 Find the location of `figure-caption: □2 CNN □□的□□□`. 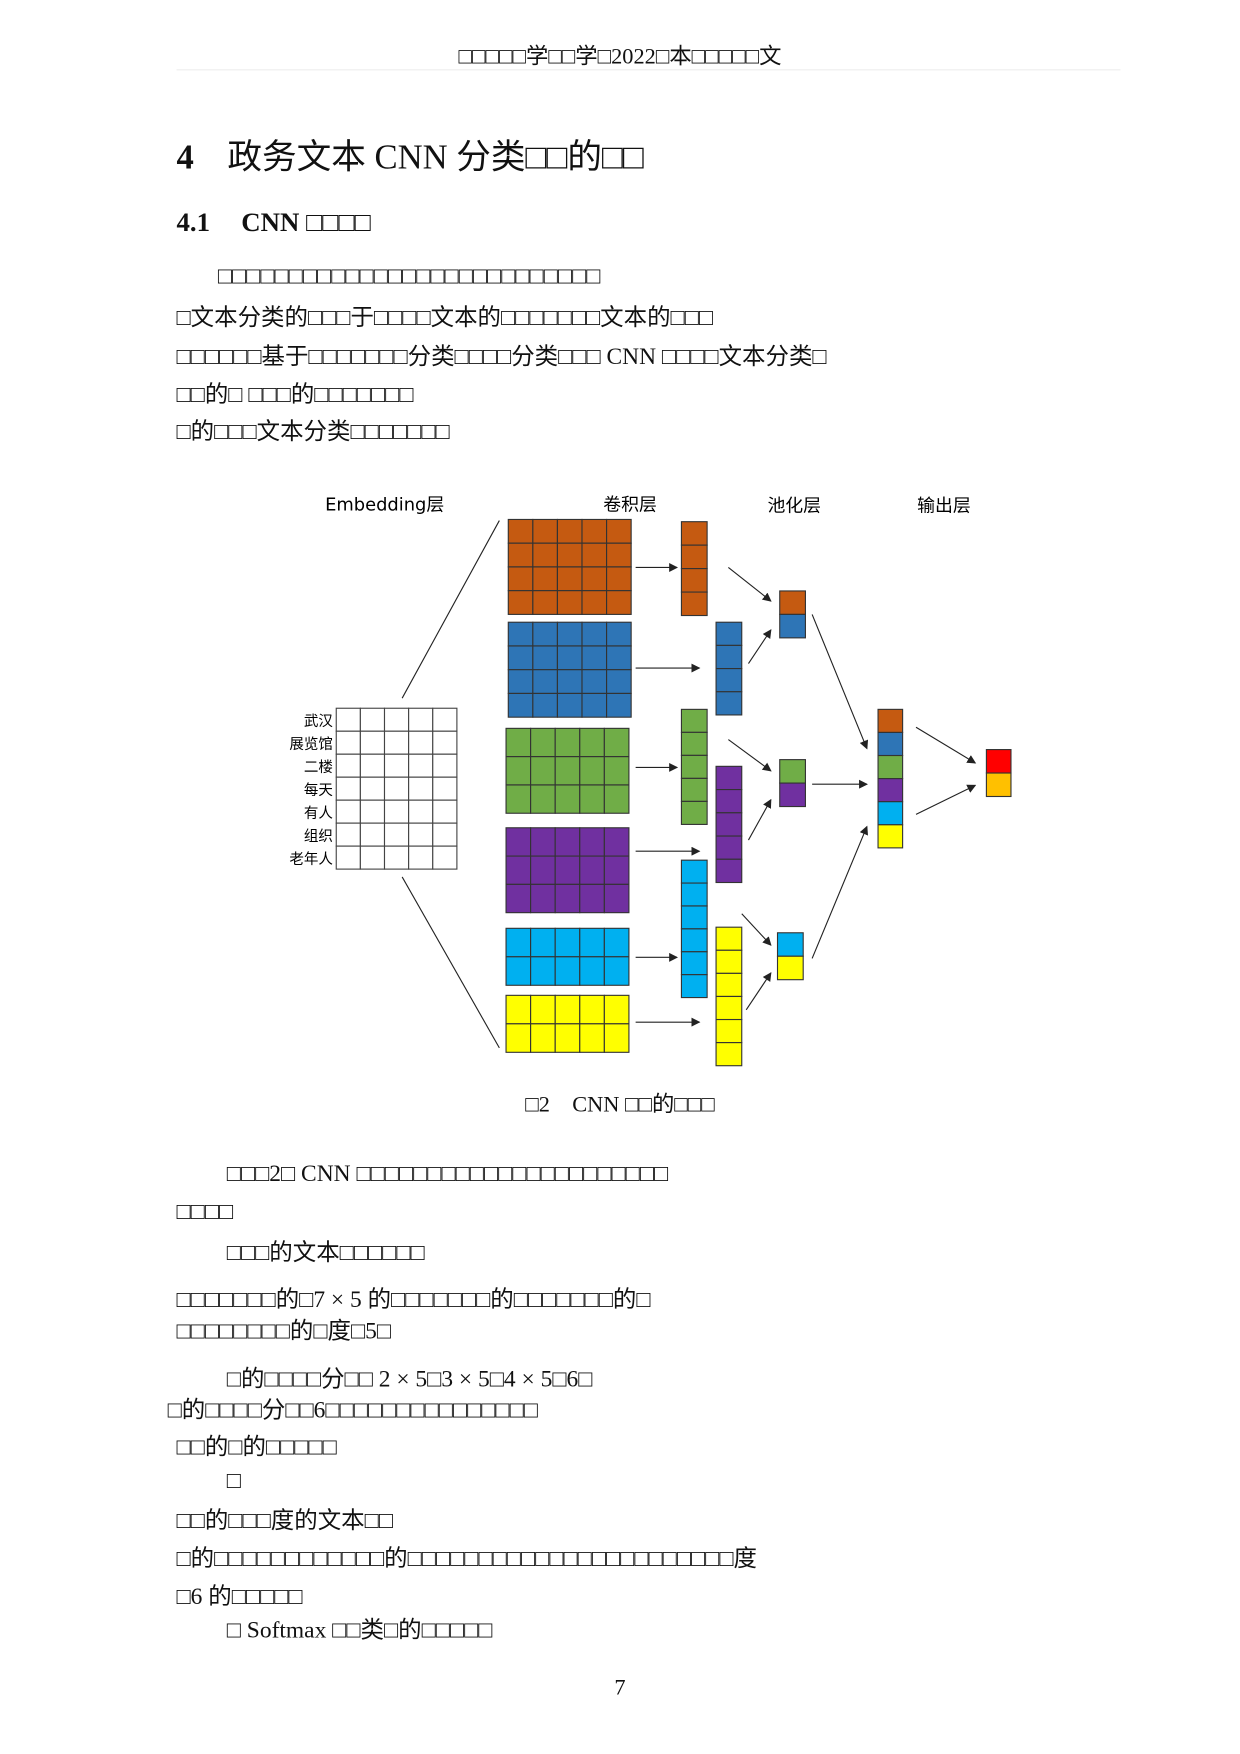

figure-caption: □2 CNN □□的□□□ is located at coordinates (620, 1105).